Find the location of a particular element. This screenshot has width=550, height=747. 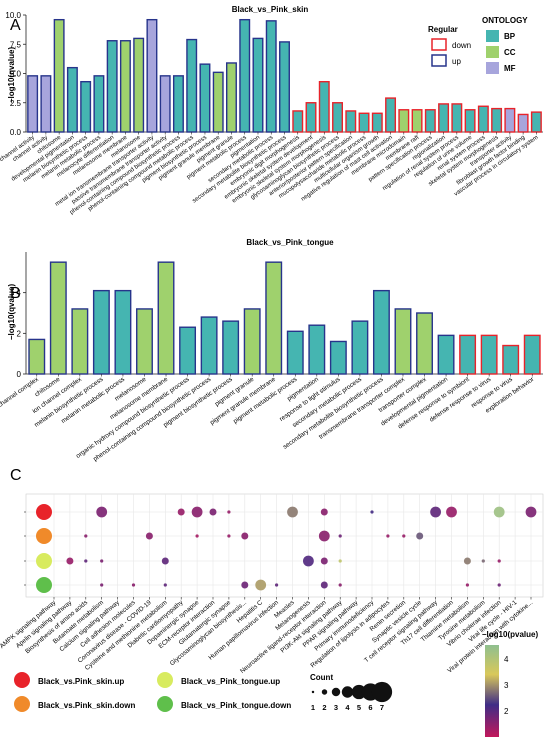

legend-c-tick-3: 3 is located at coordinates (506, 685).